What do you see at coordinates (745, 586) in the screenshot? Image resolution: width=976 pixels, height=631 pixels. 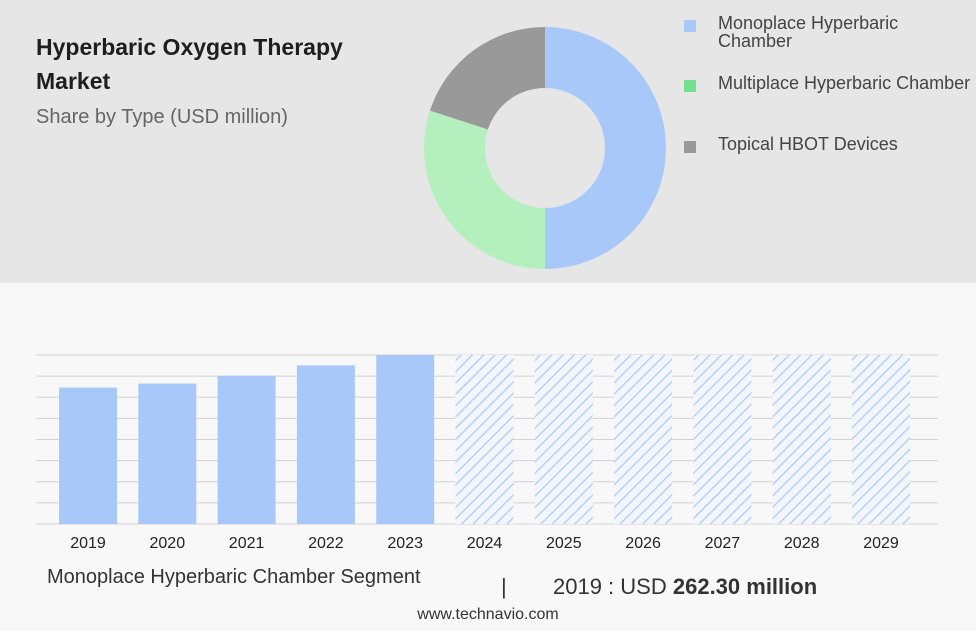 I see `stat-value: 262.30 million` at bounding box center [745, 586].